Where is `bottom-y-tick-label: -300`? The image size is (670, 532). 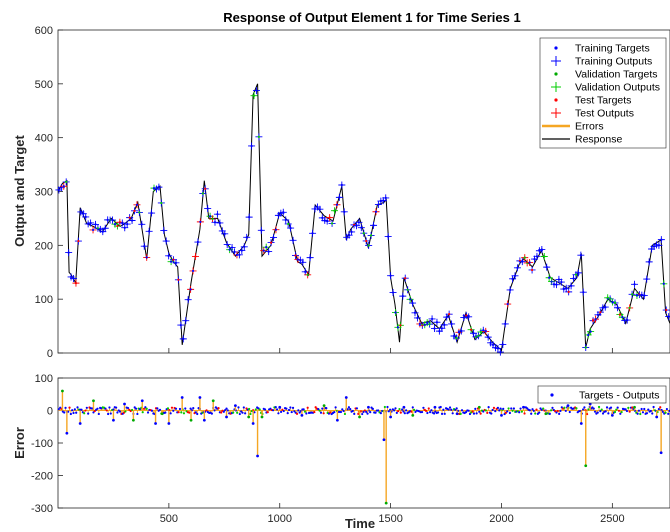
bottom-y-tick-label: -300 is located at coordinates (42, 509).